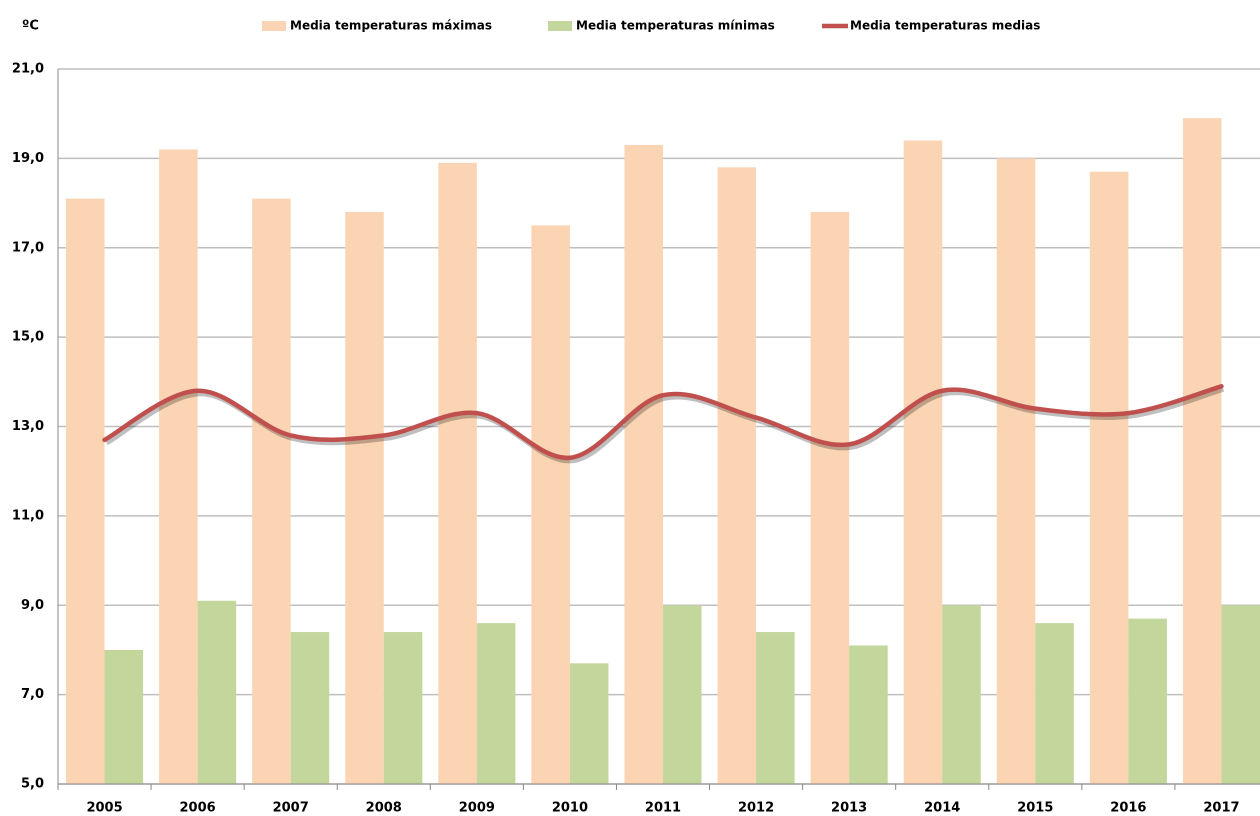 This screenshot has width=1260, height=816. What do you see at coordinates (391, 26) in the screenshot?
I see `legend-label: Media temperaturas máximas` at bounding box center [391, 26].